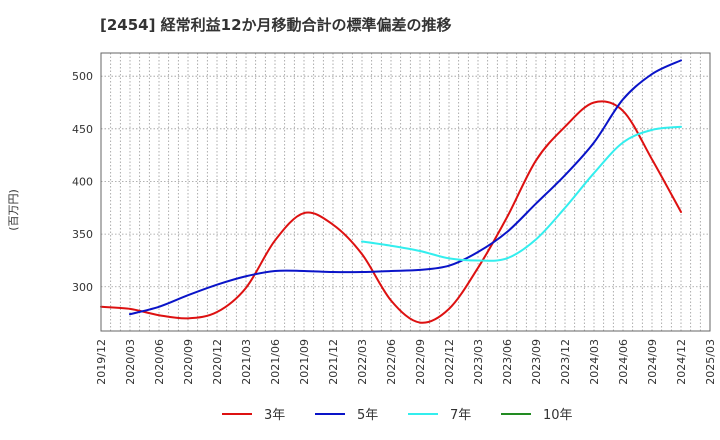 Image resolution: width=720 pixels, height=440 pixels. What do you see at coordinates (367, 415) in the screenshot?
I see `legend-label: 5年` at bounding box center [367, 415].